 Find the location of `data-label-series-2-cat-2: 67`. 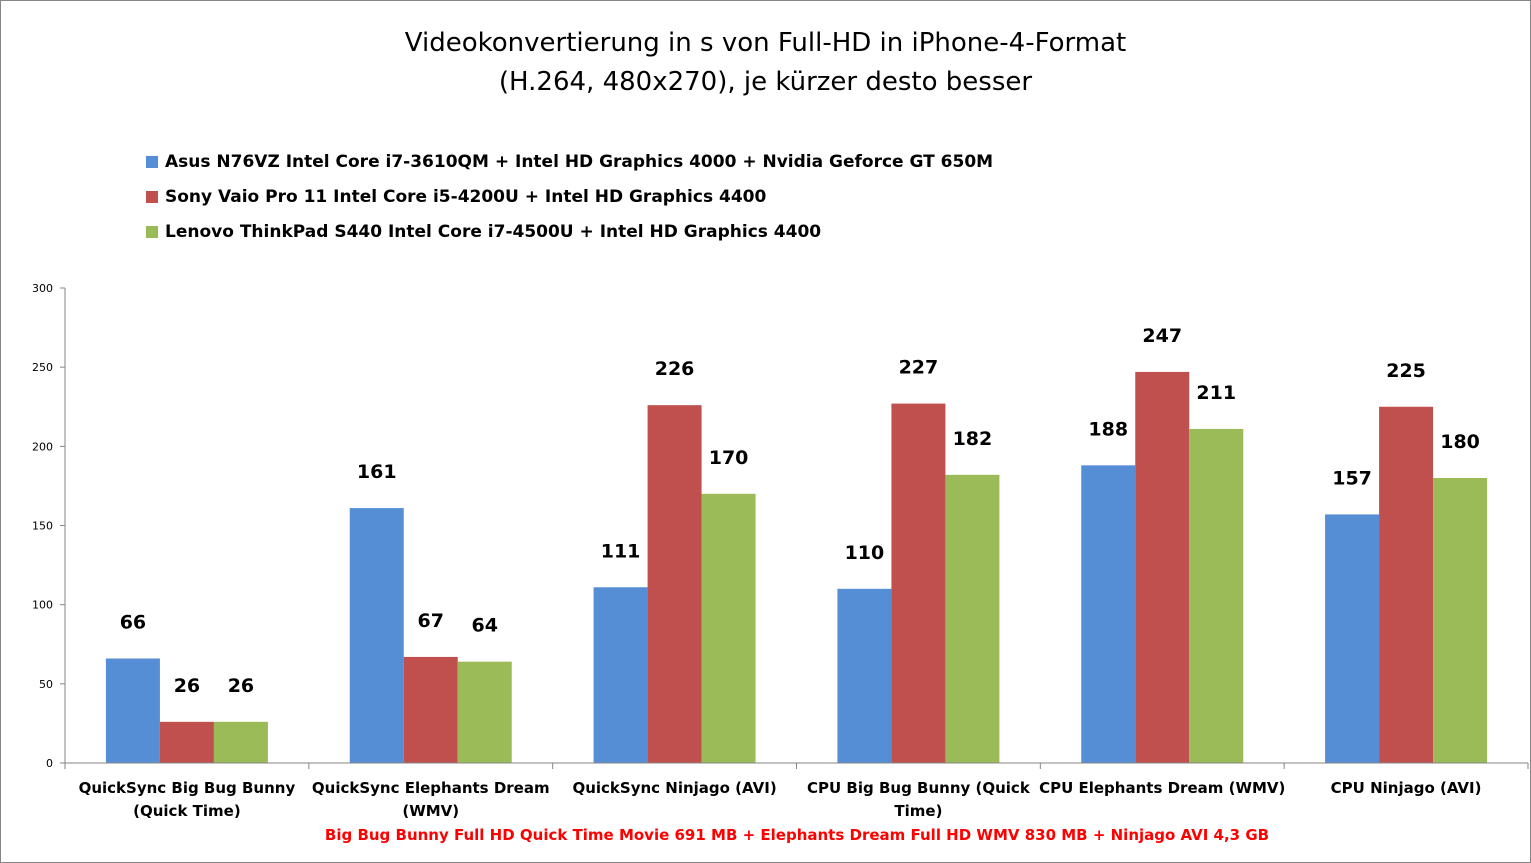

data-label-series-2-cat-2: 67 is located at coordinates (431, 621).